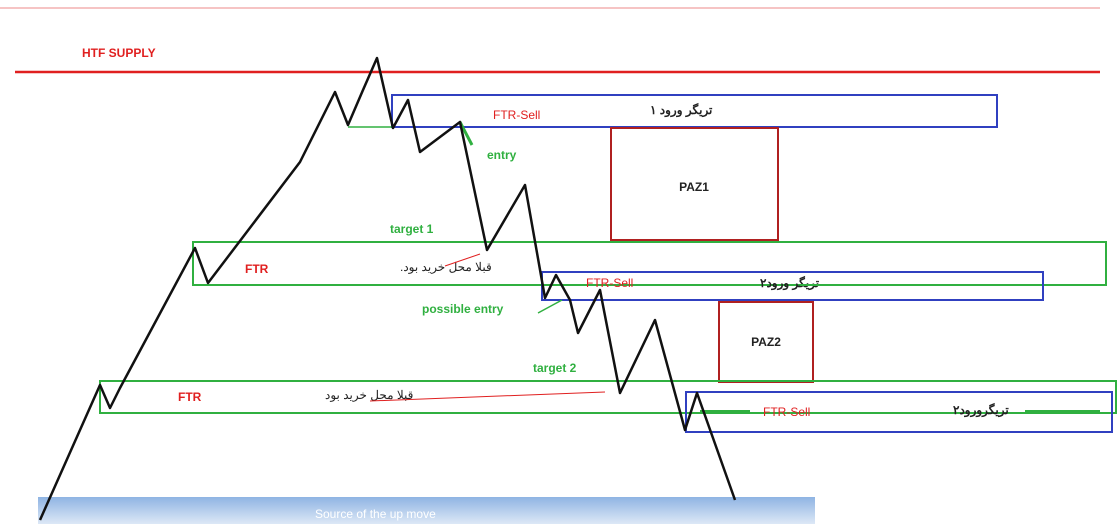 Image resolution: width=1118 pixels, height=524 pixels. What do you see at coordinates (463, 309) in the screenshot?
I see `possible-entry-label: possible entry` at bounding box center [463, 309].